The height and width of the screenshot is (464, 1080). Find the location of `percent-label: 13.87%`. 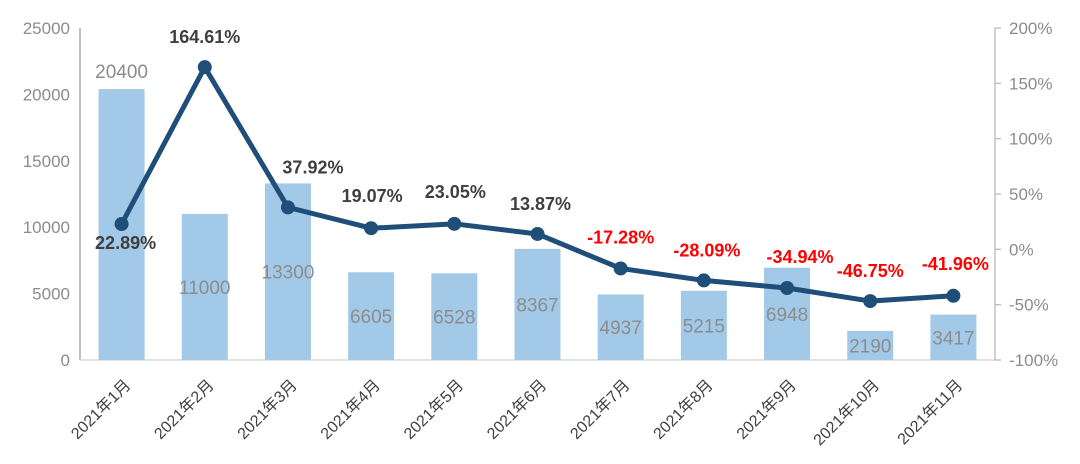

percent-label: 13.87% is located at coordinates (540, 204).